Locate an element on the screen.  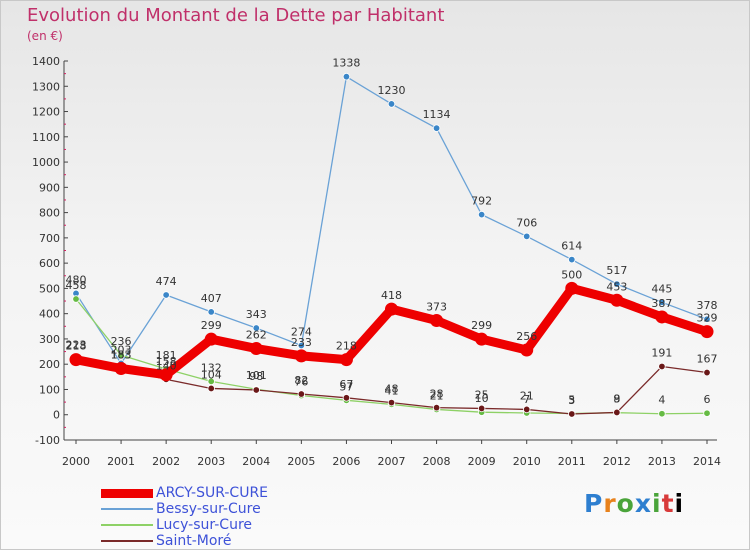
y-tick-label: 1400 is located at coordinates (46, 61).